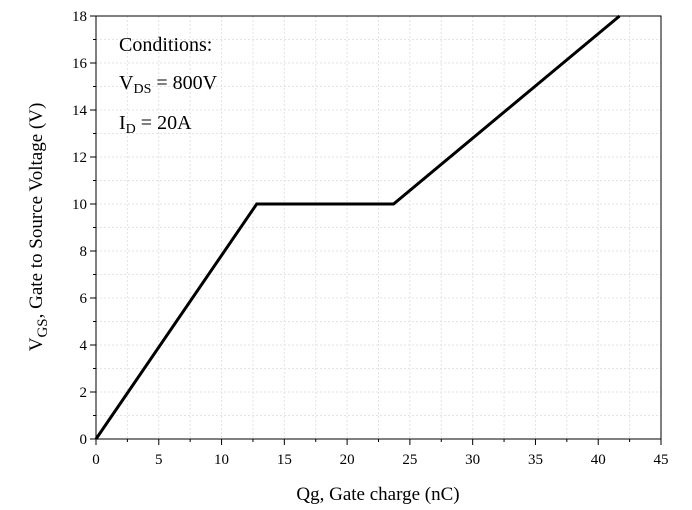  I want to click on y-axis-title-sub: GS, so click(43, 327).